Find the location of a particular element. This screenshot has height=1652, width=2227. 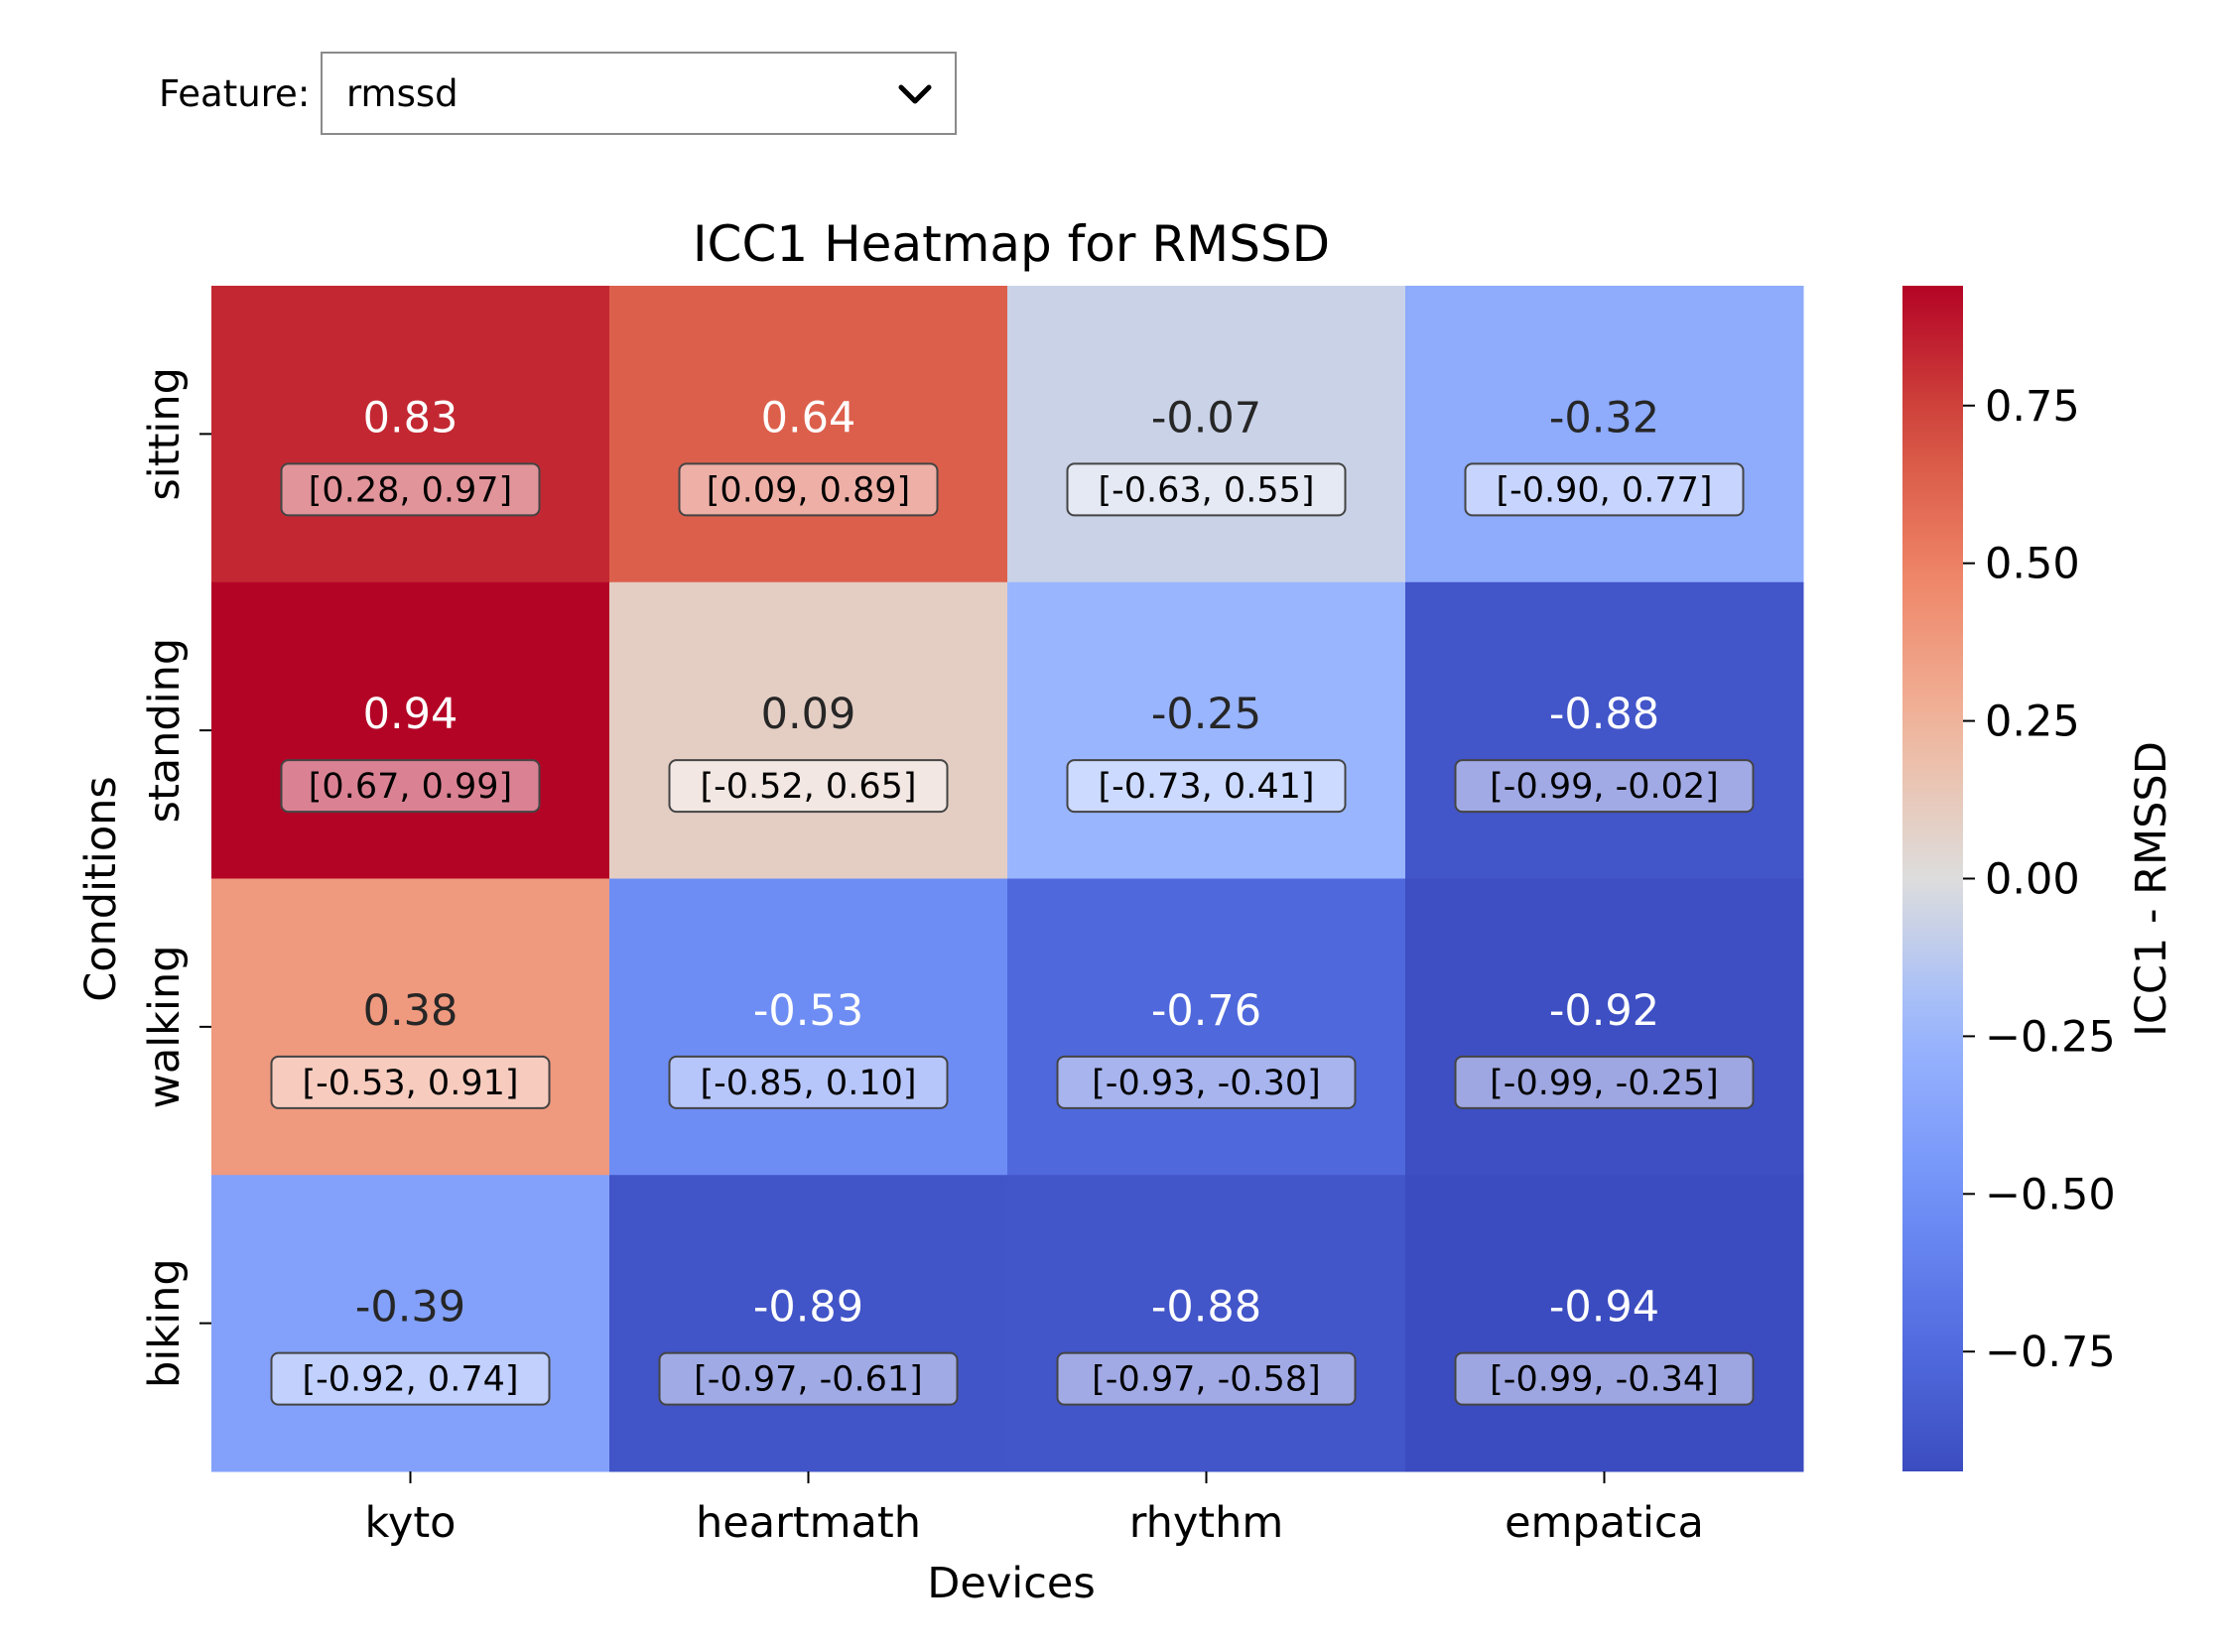

x-tick-label: empatica is located at coordinates (1604, 1523).